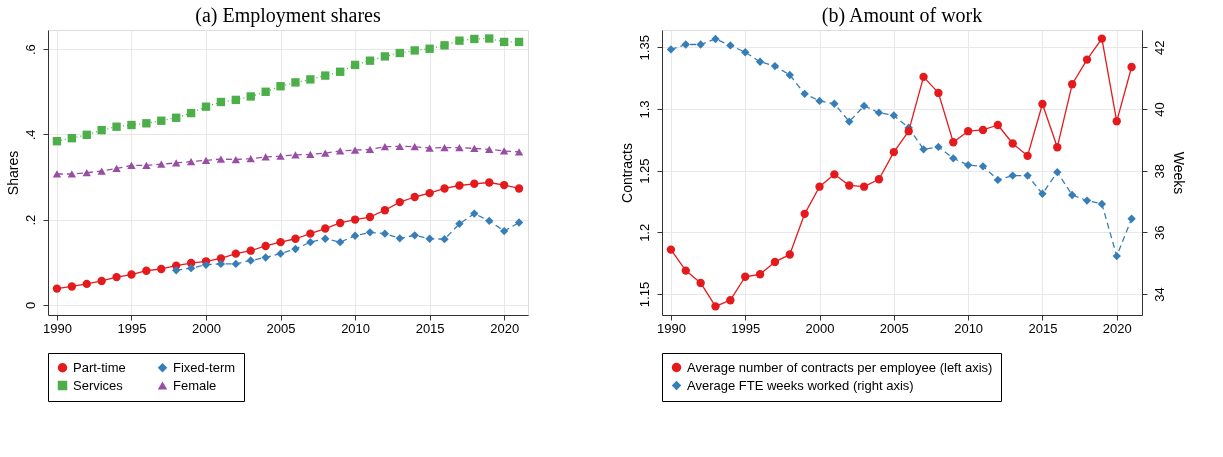  I want to click on y-tick-label: 1.15, so click(644, 294).